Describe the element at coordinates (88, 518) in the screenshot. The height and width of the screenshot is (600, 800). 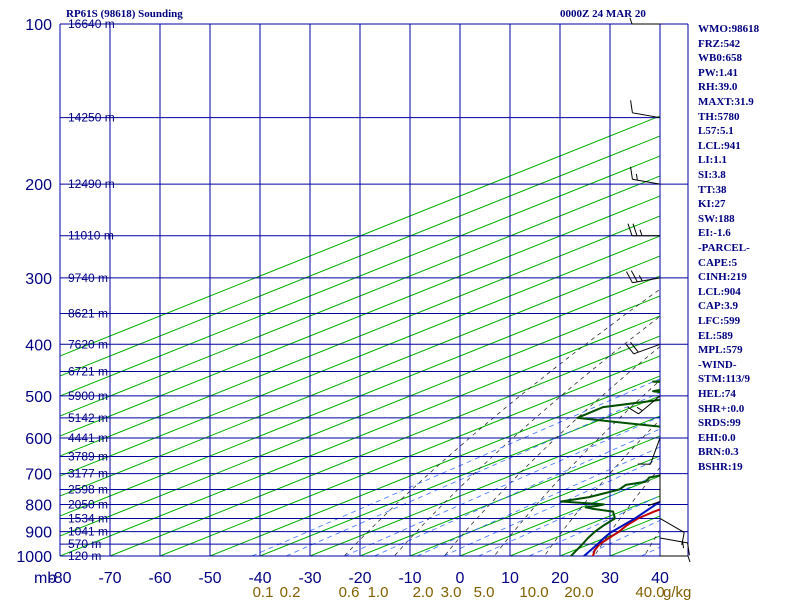
I see `height-label: 1534 m` at that location.